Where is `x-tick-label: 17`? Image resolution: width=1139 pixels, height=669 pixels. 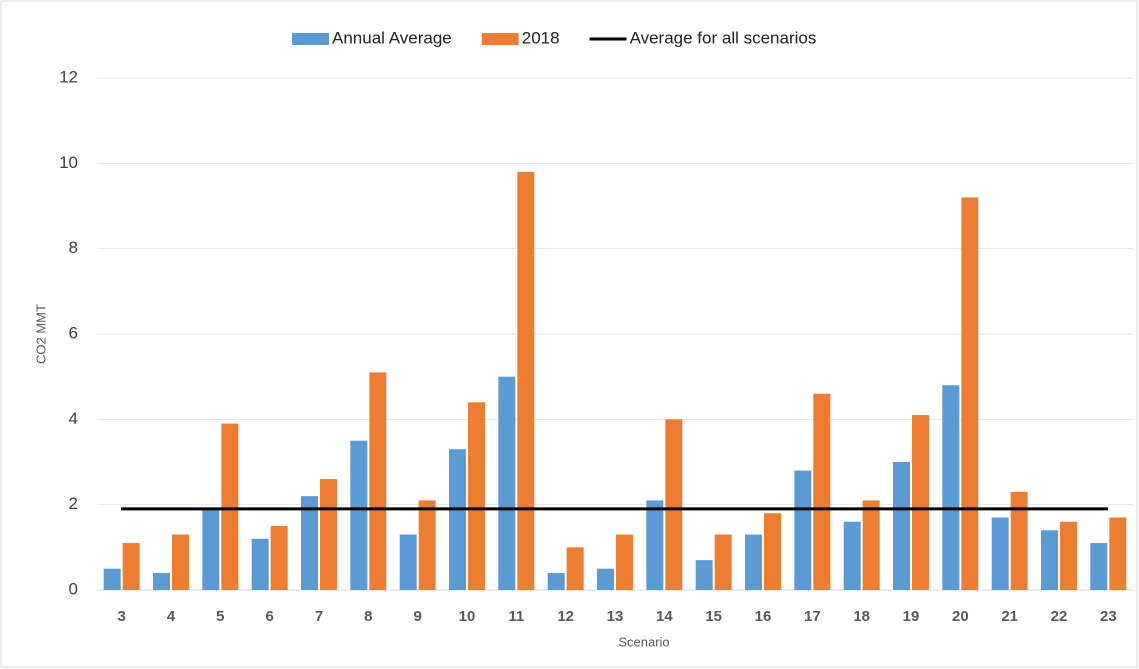
x-tick-label: 17 is located at coordinates (812, 616).